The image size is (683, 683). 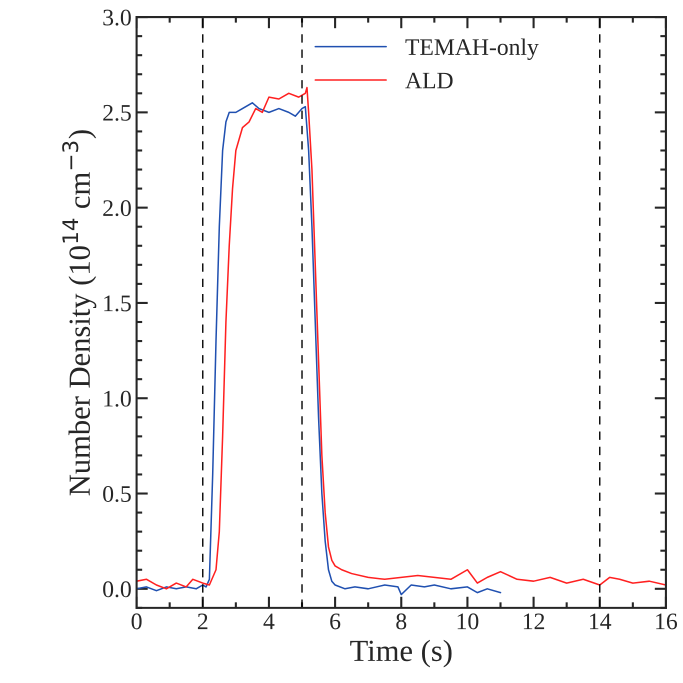 I want to click on x-tick-label: 10, so click(x=468, y=621).